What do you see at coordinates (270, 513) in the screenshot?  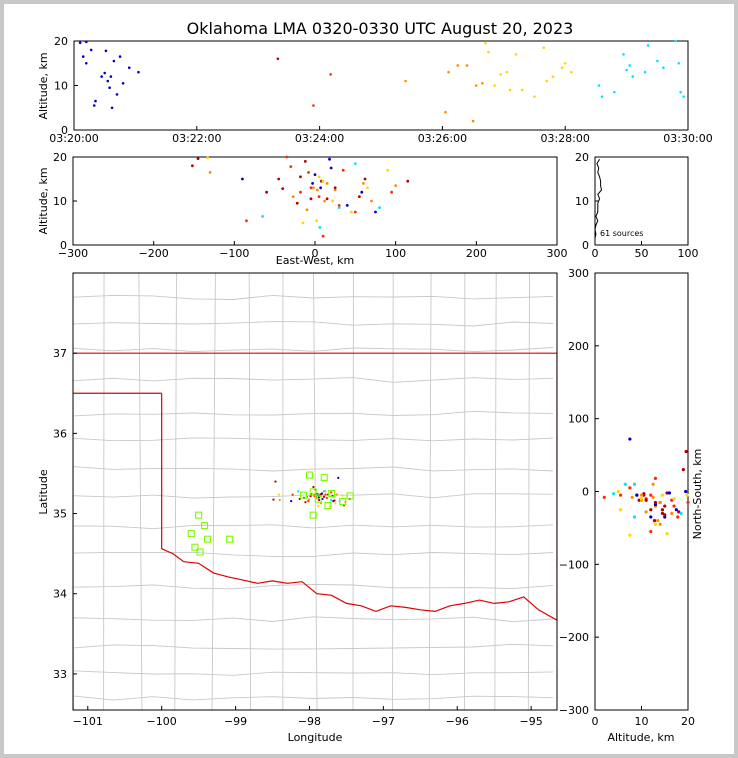 I see `lma-stations` at bounding box center [270, 513].